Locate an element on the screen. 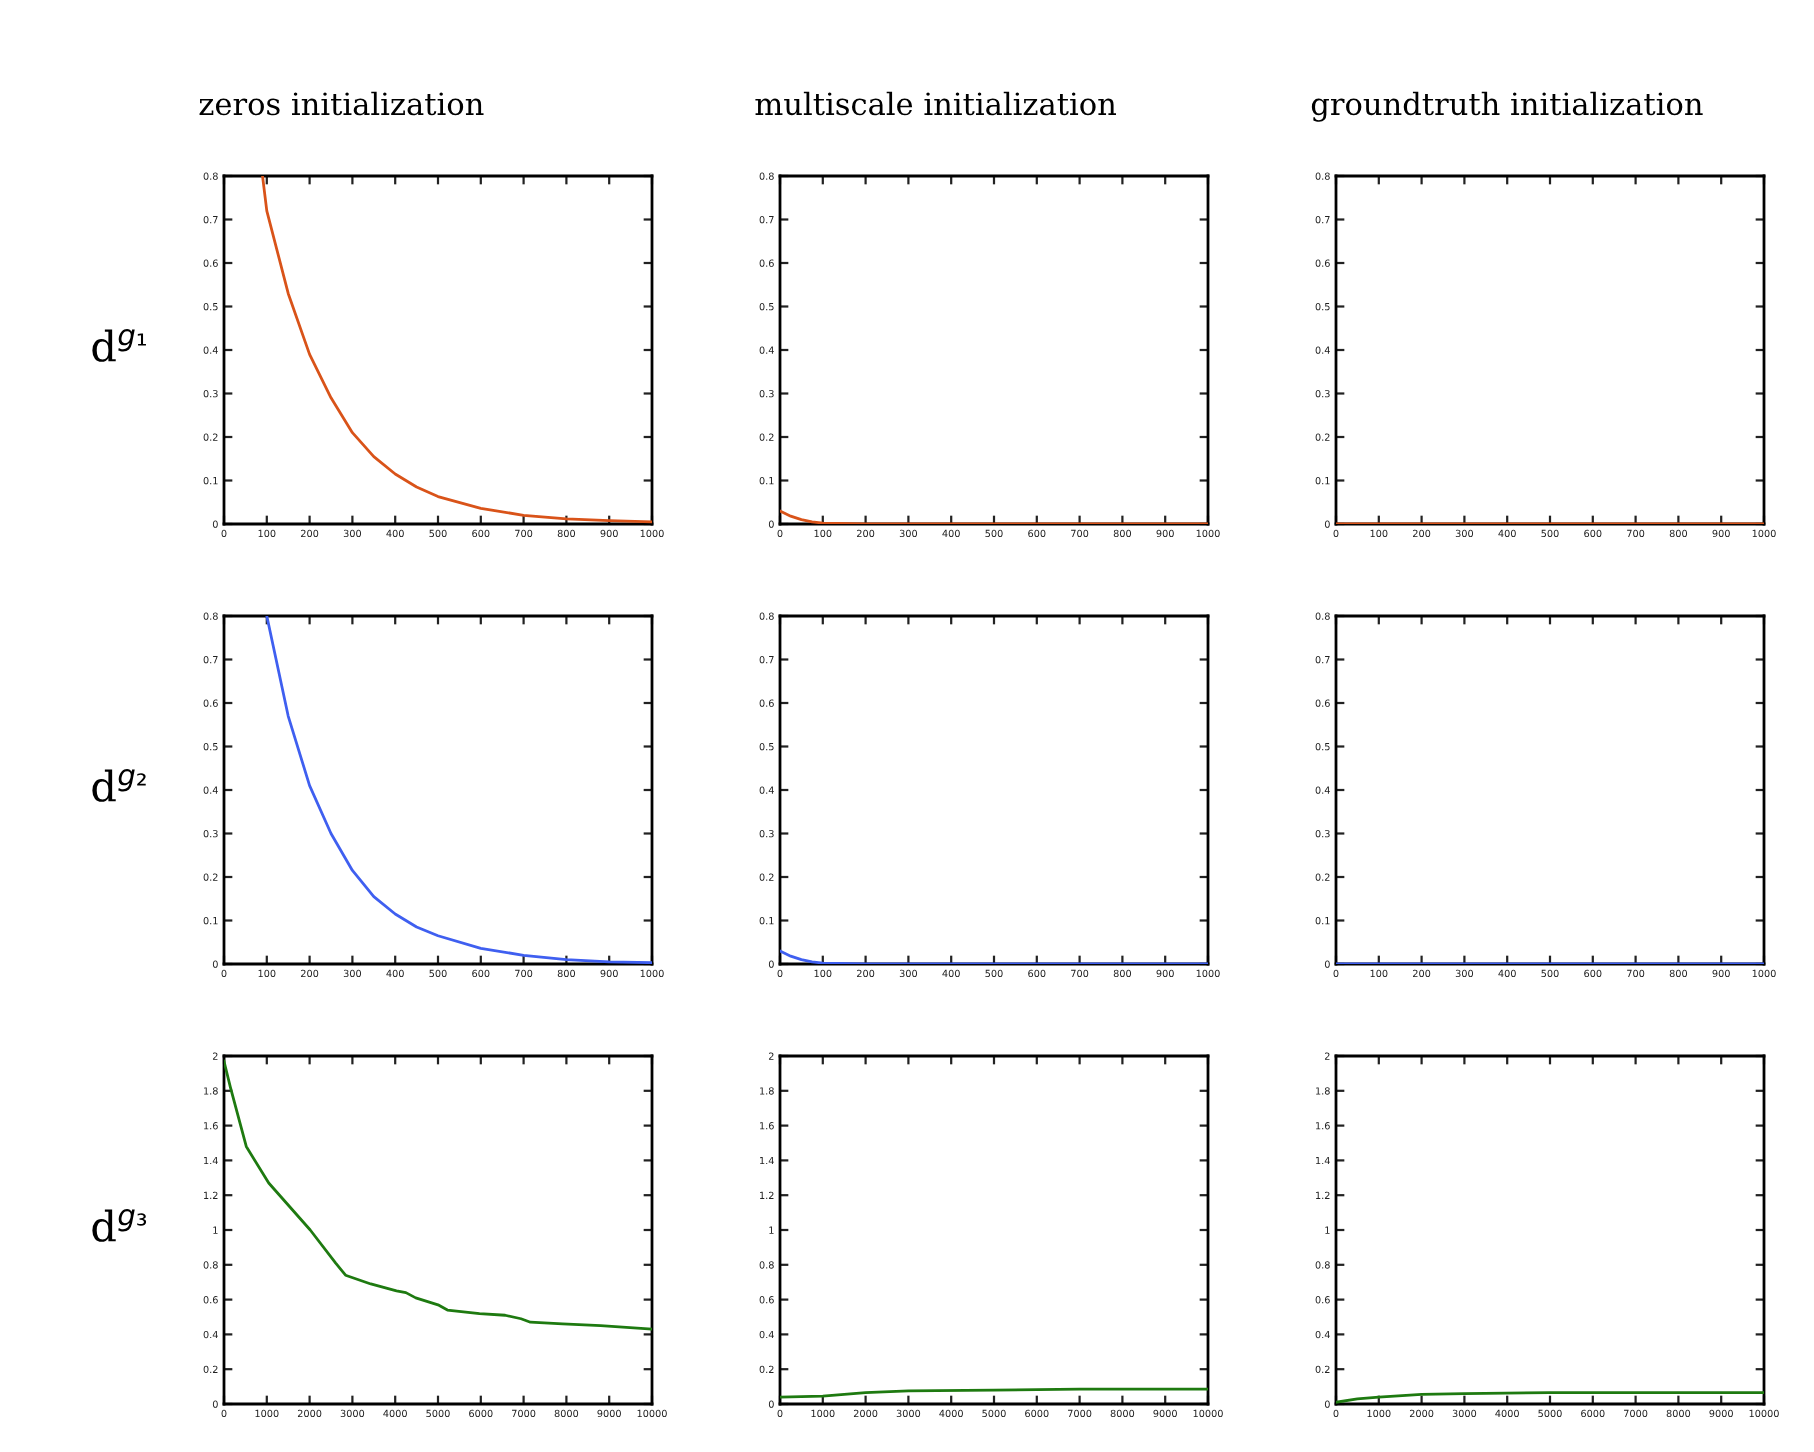  y-axis-title: d$^{g₂}$ is located at coordinates (119, 785).